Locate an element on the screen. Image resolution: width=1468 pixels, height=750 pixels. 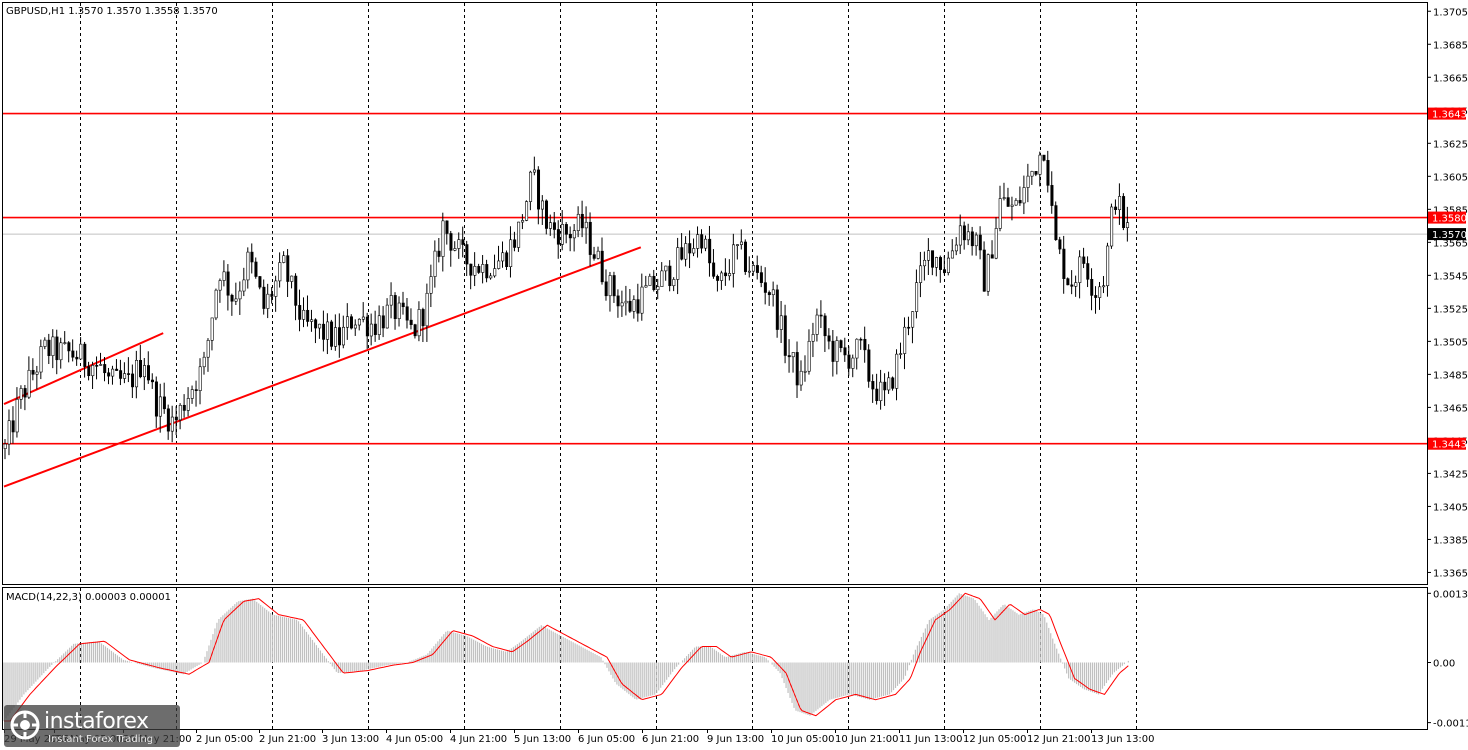
x-tick-label: 2 Jun 05:00 is located at coordinates (224, 739).